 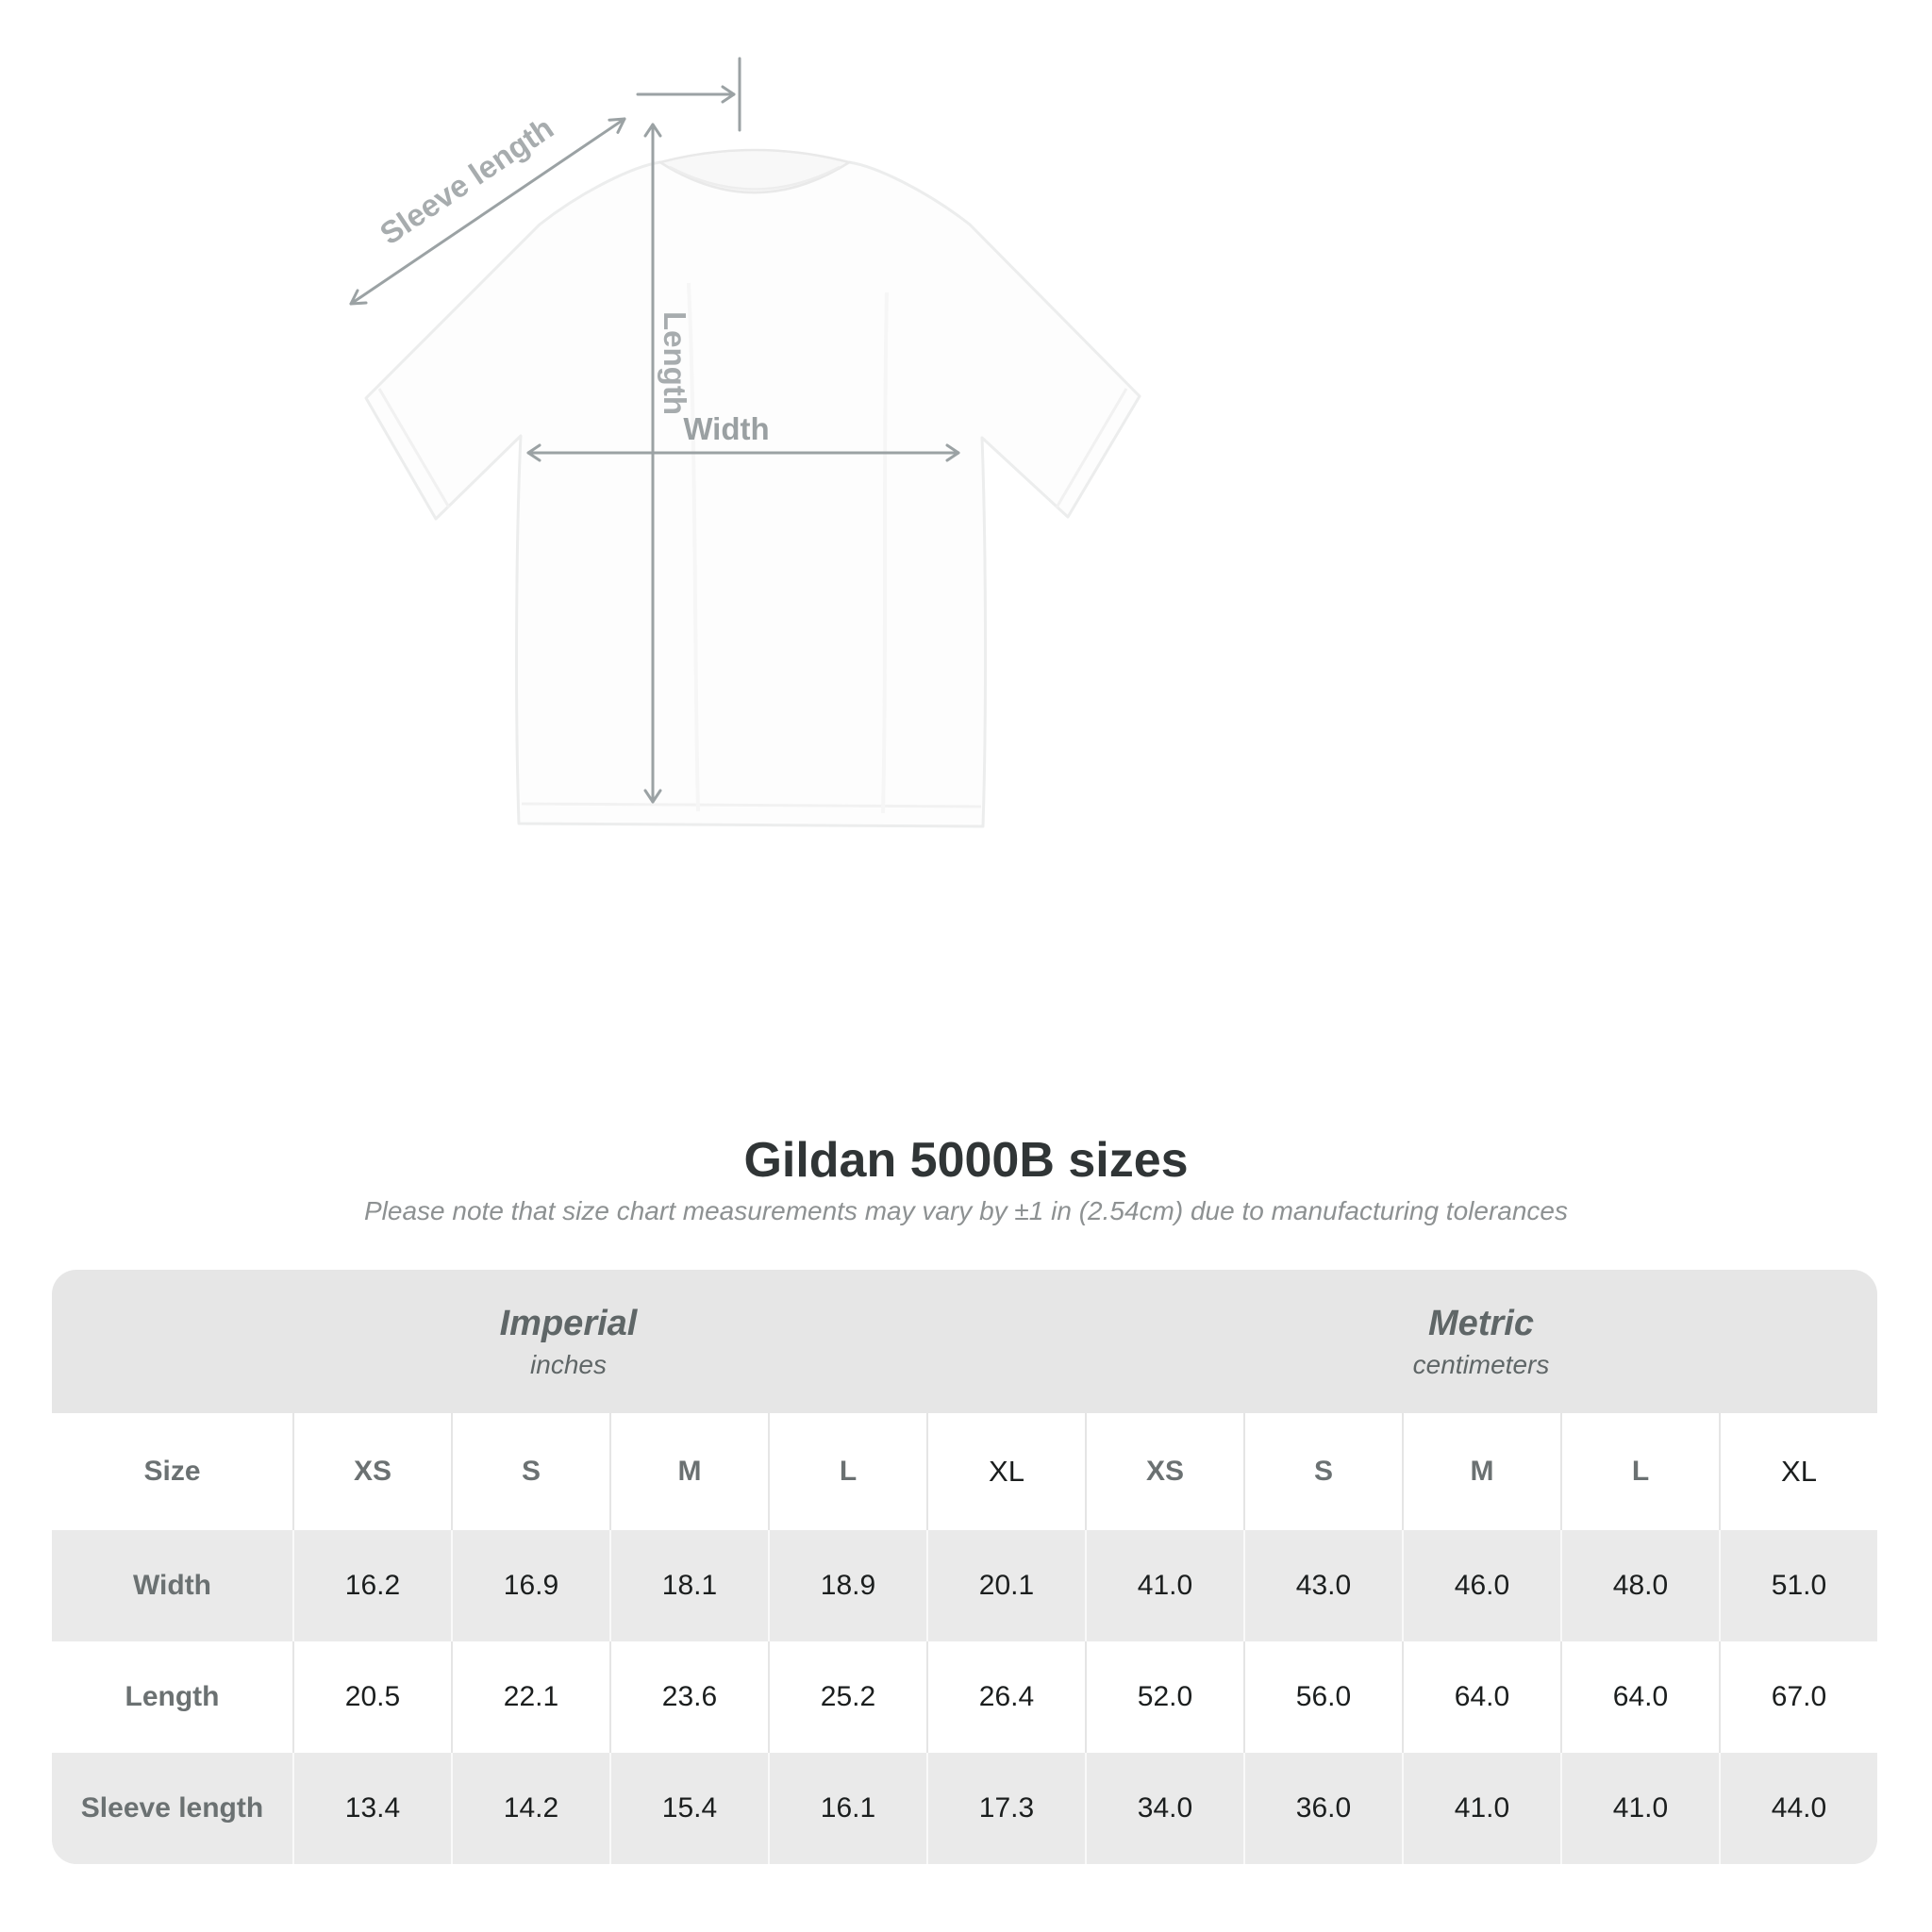 I want to click on metric-size-s: S, so click(x=1322, y=1471).